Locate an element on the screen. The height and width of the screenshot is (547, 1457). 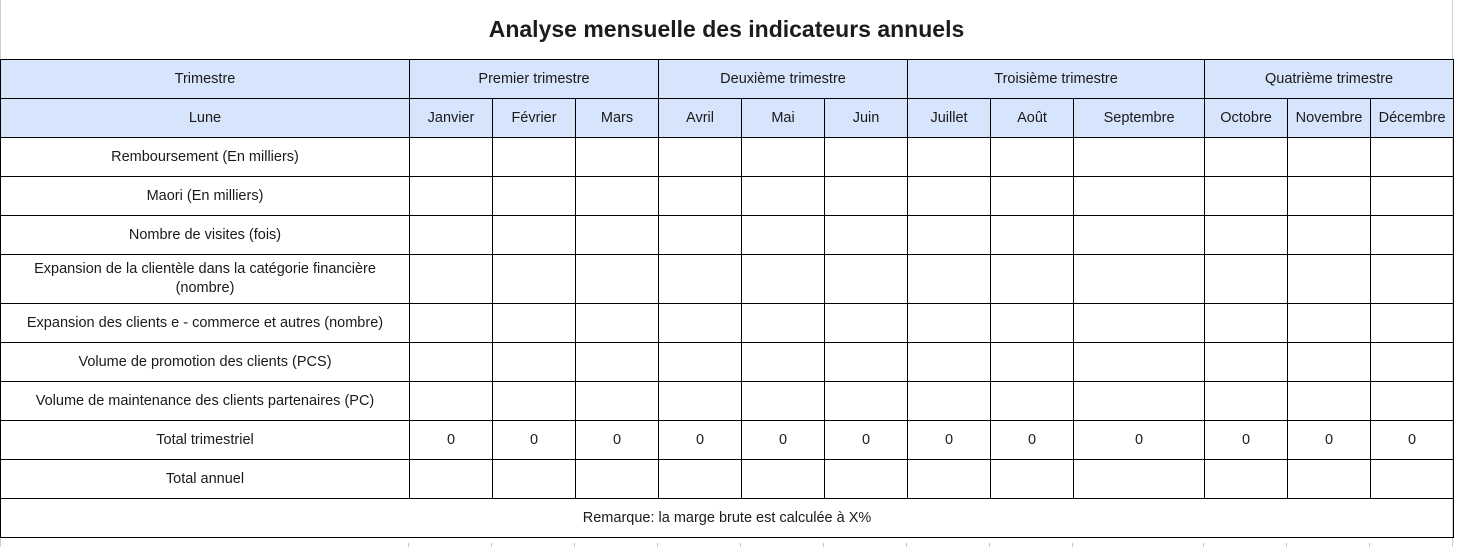
quarter-header-q2: Deuxième trimestre is located at coordinates (783, 79).